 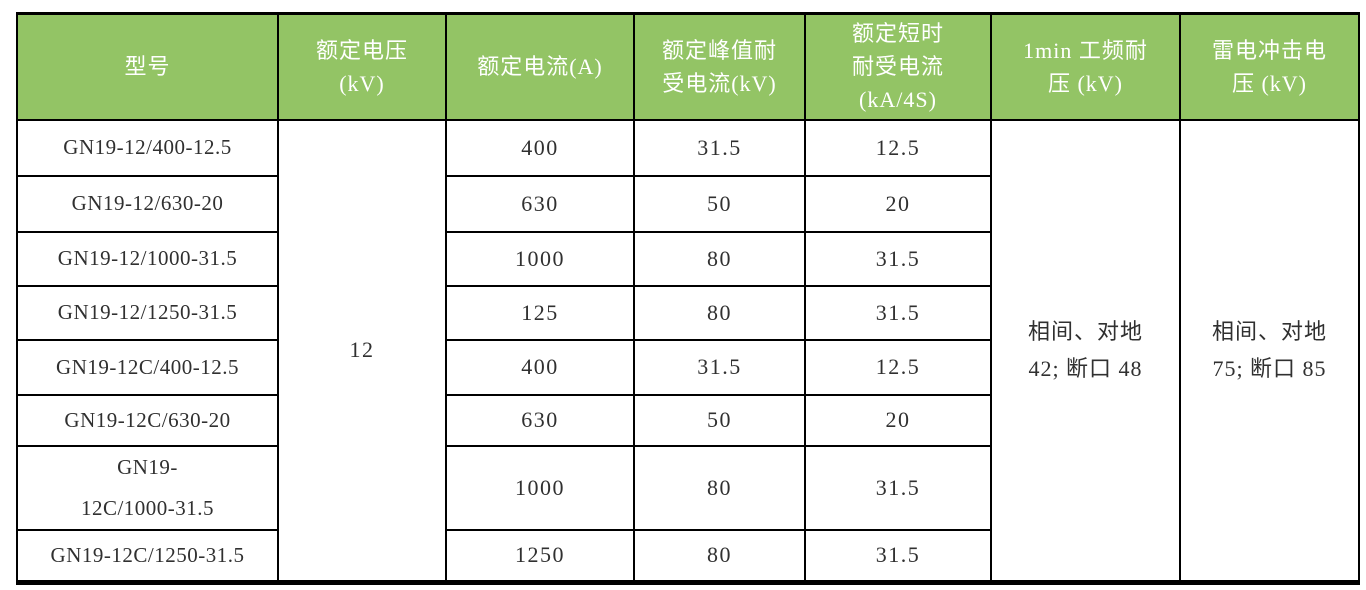 I want to click on table-row: GN19- 12C/1000-31.5 1000 80 31.5, so click(x=687, y=487).